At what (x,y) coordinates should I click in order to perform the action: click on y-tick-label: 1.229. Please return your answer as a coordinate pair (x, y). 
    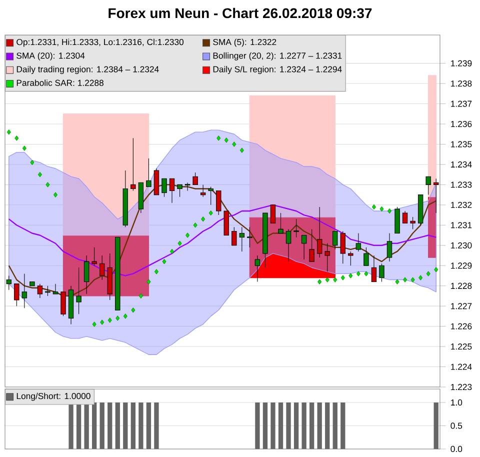
    Looking at the image, I should click on (461, 265).